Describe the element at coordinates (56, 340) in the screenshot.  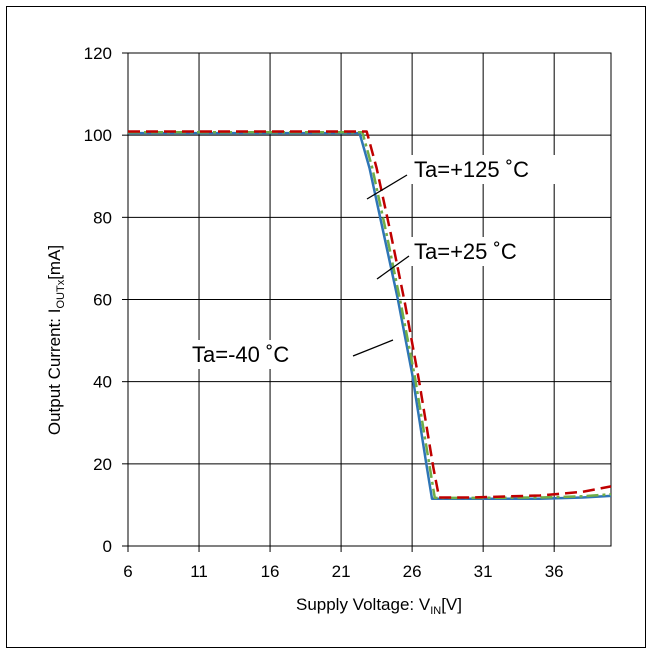
I see `y-axis-label: Output Current: IOUTx[mA]` at that location.